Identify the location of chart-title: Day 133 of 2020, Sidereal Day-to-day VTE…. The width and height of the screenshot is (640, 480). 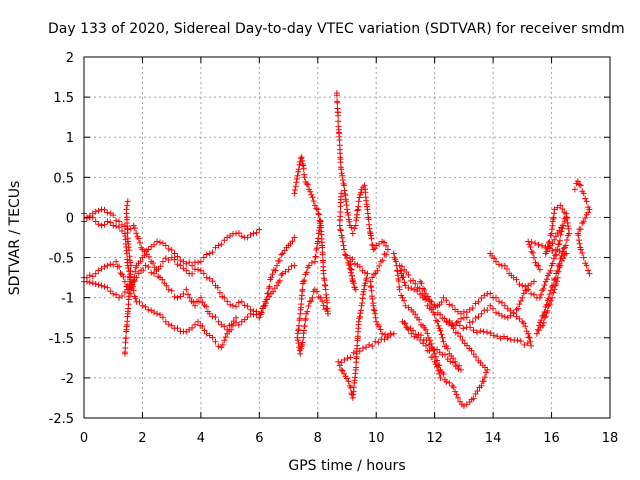
(336, 29).